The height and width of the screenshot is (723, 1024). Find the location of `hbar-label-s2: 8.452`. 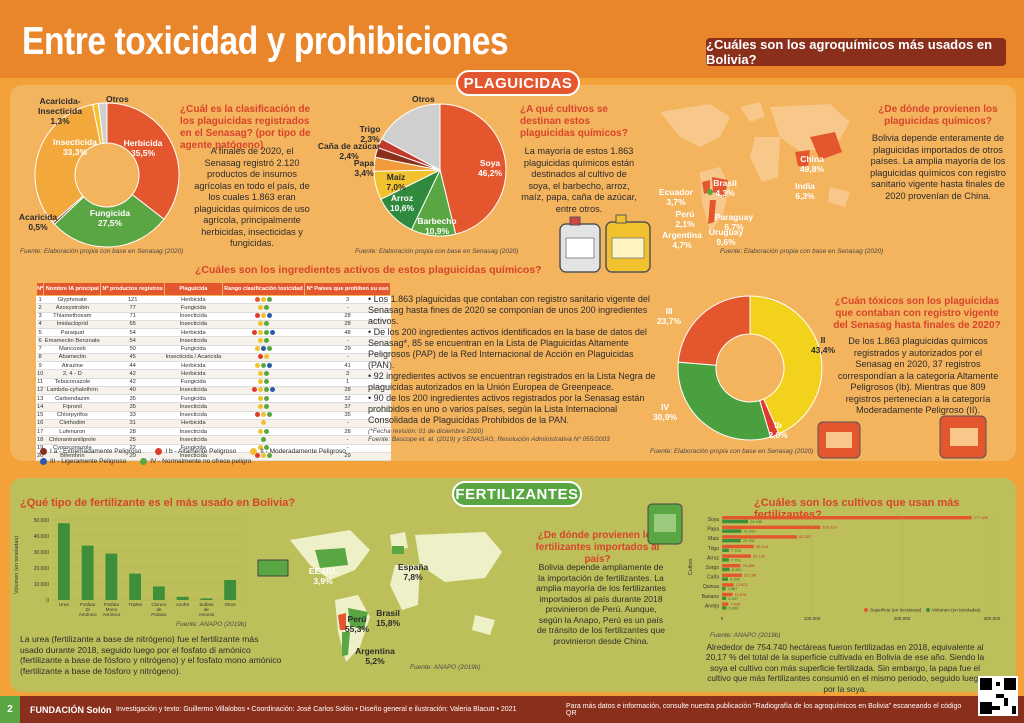

hbar-label-s2: 8.452 is located at coordinates (737, 569).